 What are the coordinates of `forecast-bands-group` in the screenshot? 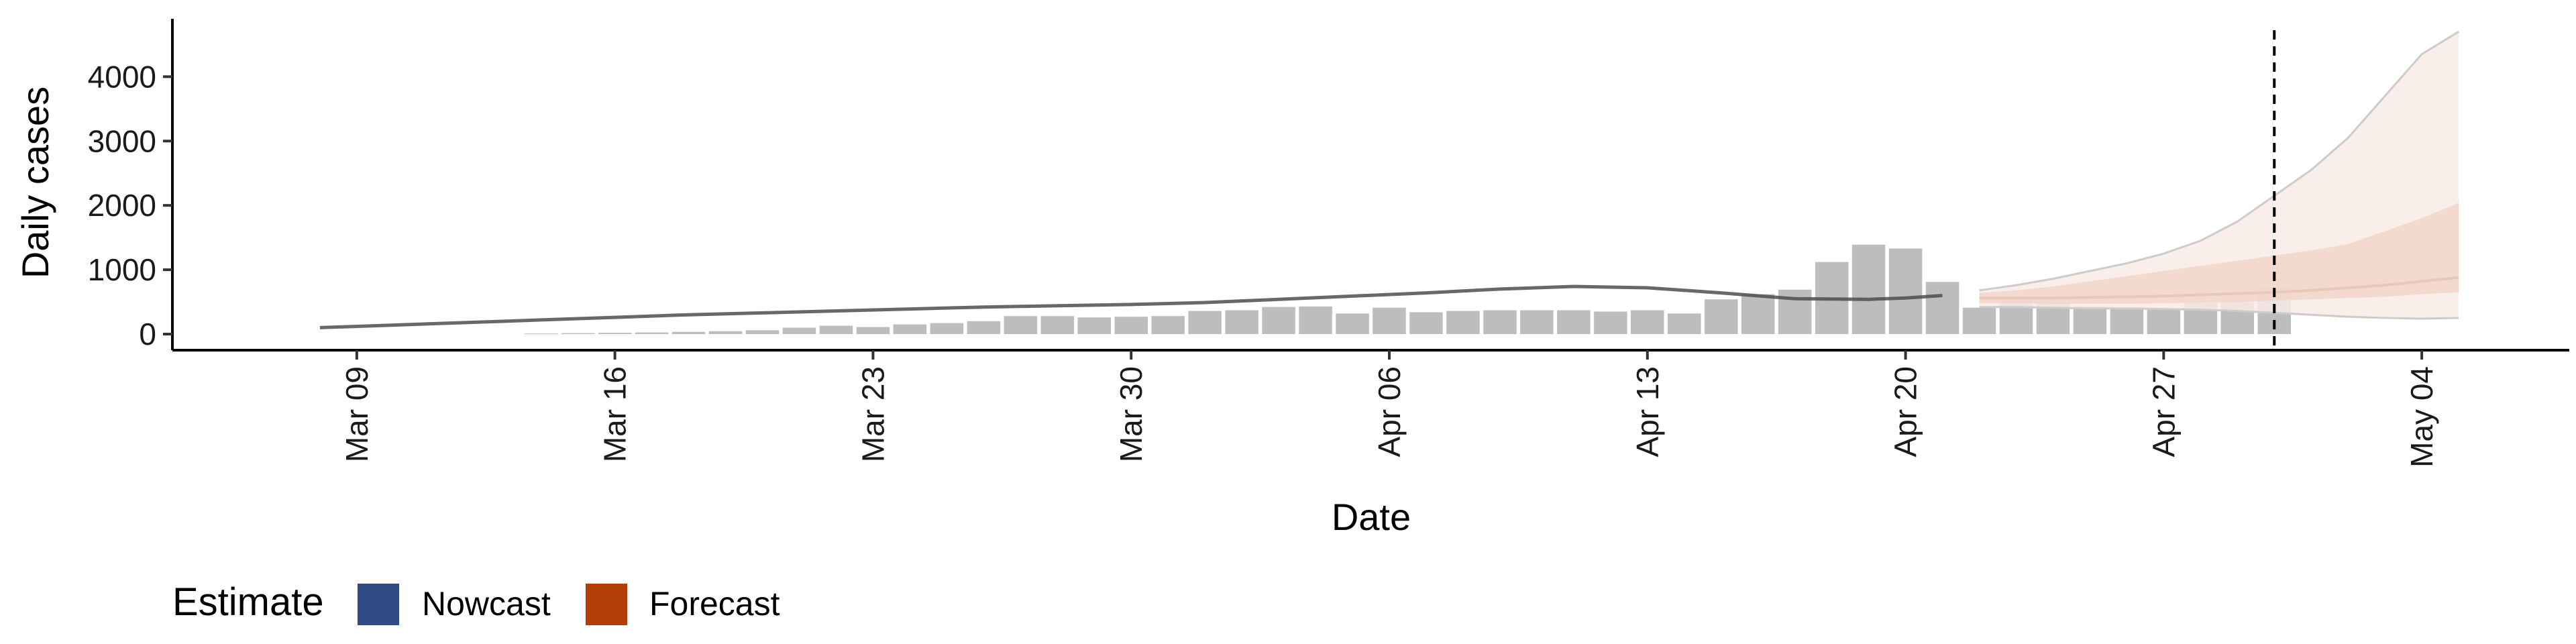 It's located at (2219, 175).